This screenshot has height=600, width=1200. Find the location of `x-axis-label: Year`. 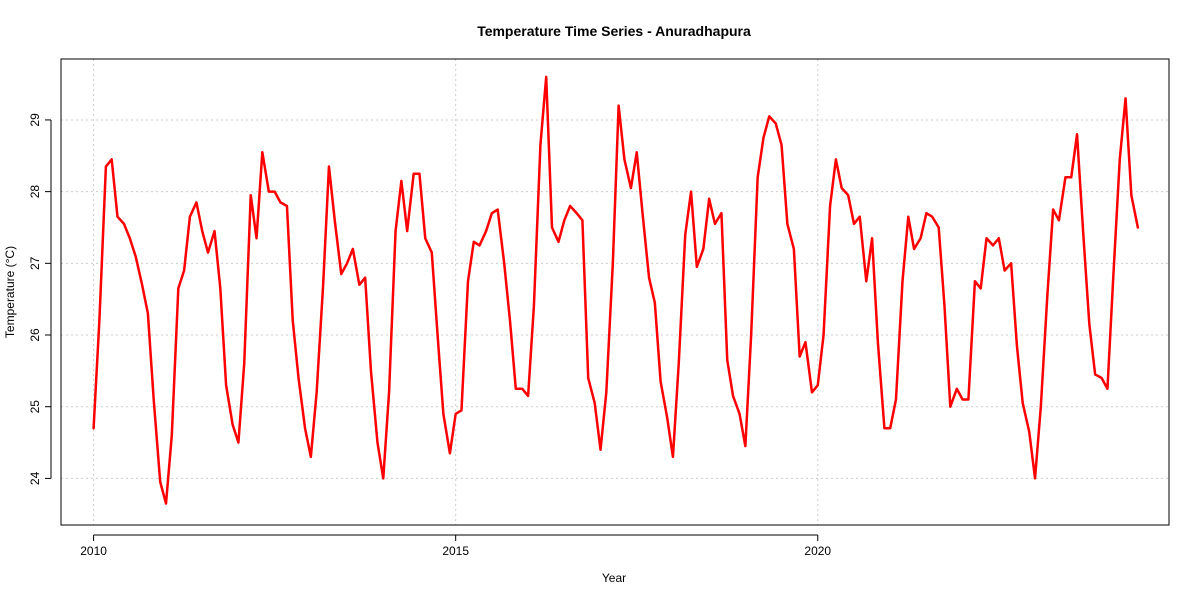

x-axis-label: Year is located at coordinates (614, 578).